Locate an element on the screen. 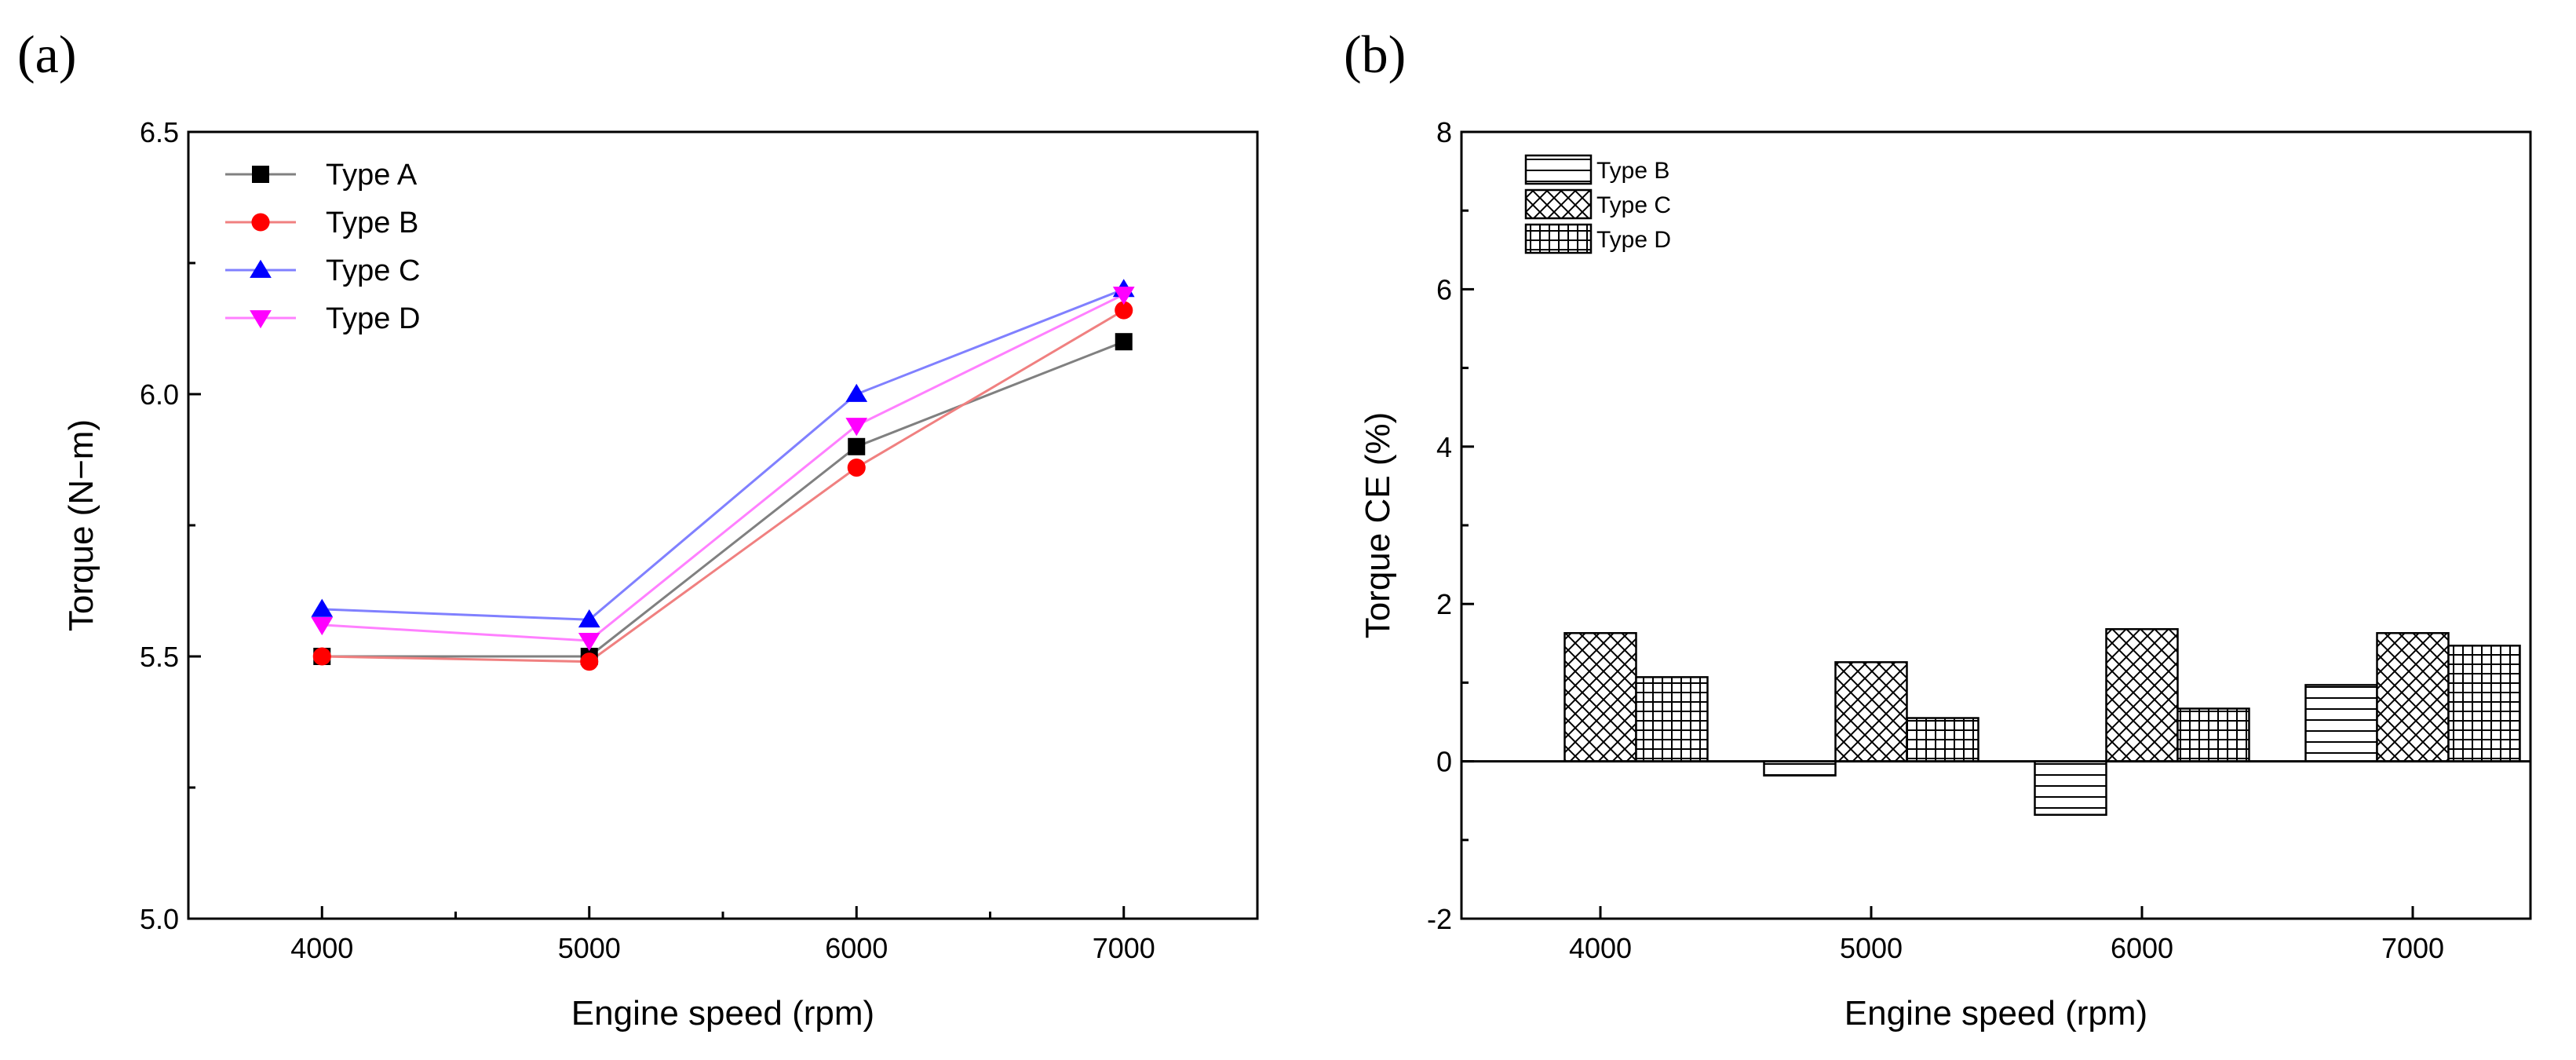 The height and width of the screenshot is (1060, 2576). legend-item-a-type-c-marker is located at coordinates (261, 268).